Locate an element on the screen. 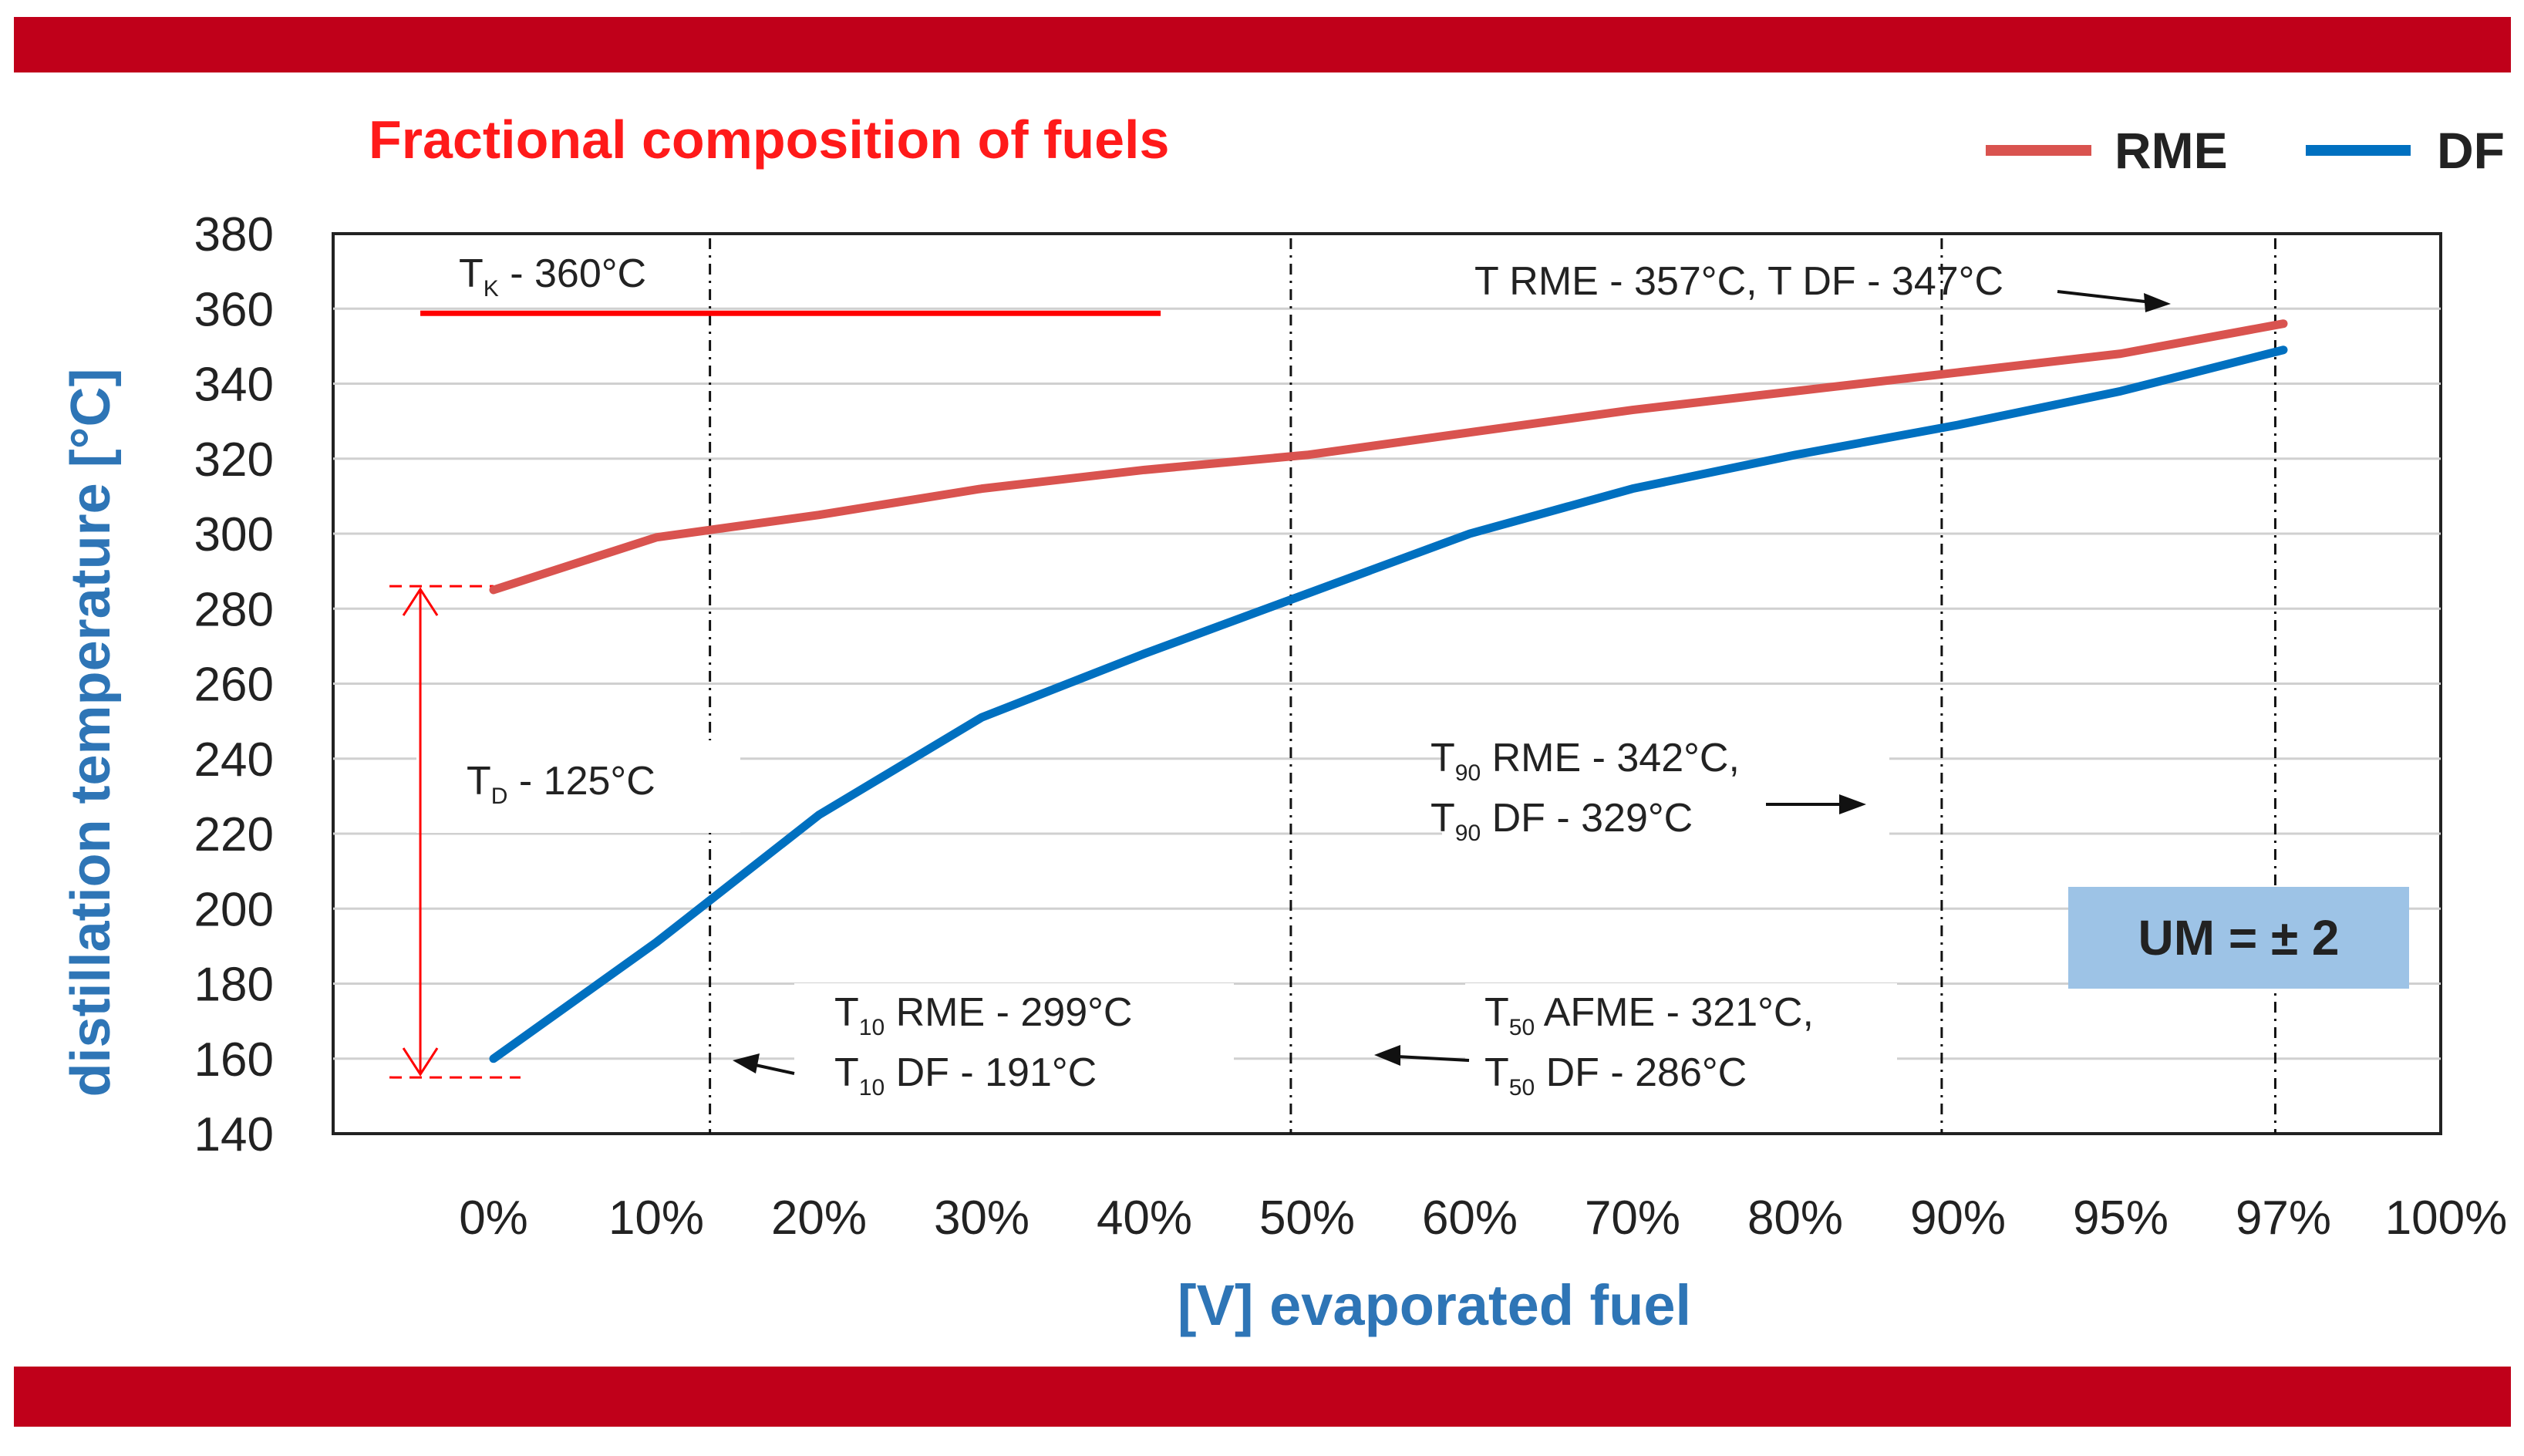 The image size is (2524, 1456). y-tick-label: 200 is located at coordinates (234, 910).